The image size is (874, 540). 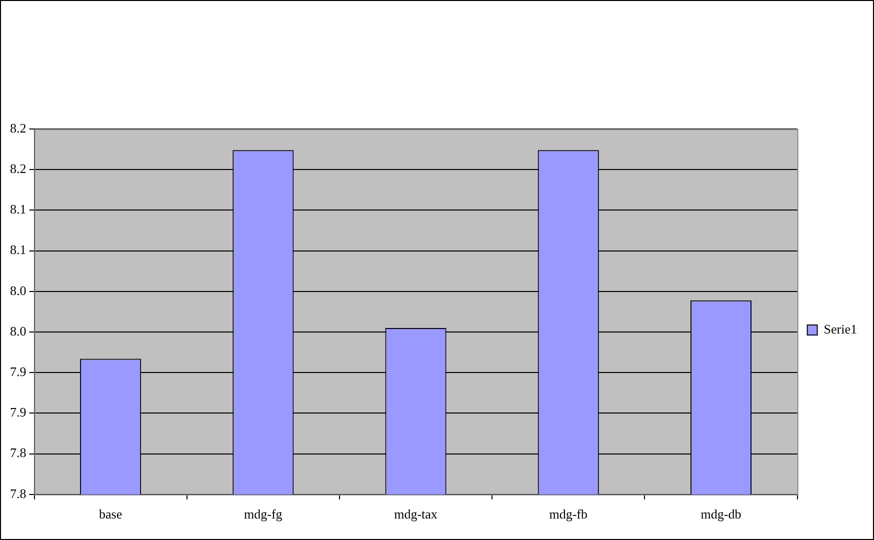 What do you see at coordinates (110, 514) in the screenshot?
I see `x-tick-label: base` at bounding box center [110, 514].